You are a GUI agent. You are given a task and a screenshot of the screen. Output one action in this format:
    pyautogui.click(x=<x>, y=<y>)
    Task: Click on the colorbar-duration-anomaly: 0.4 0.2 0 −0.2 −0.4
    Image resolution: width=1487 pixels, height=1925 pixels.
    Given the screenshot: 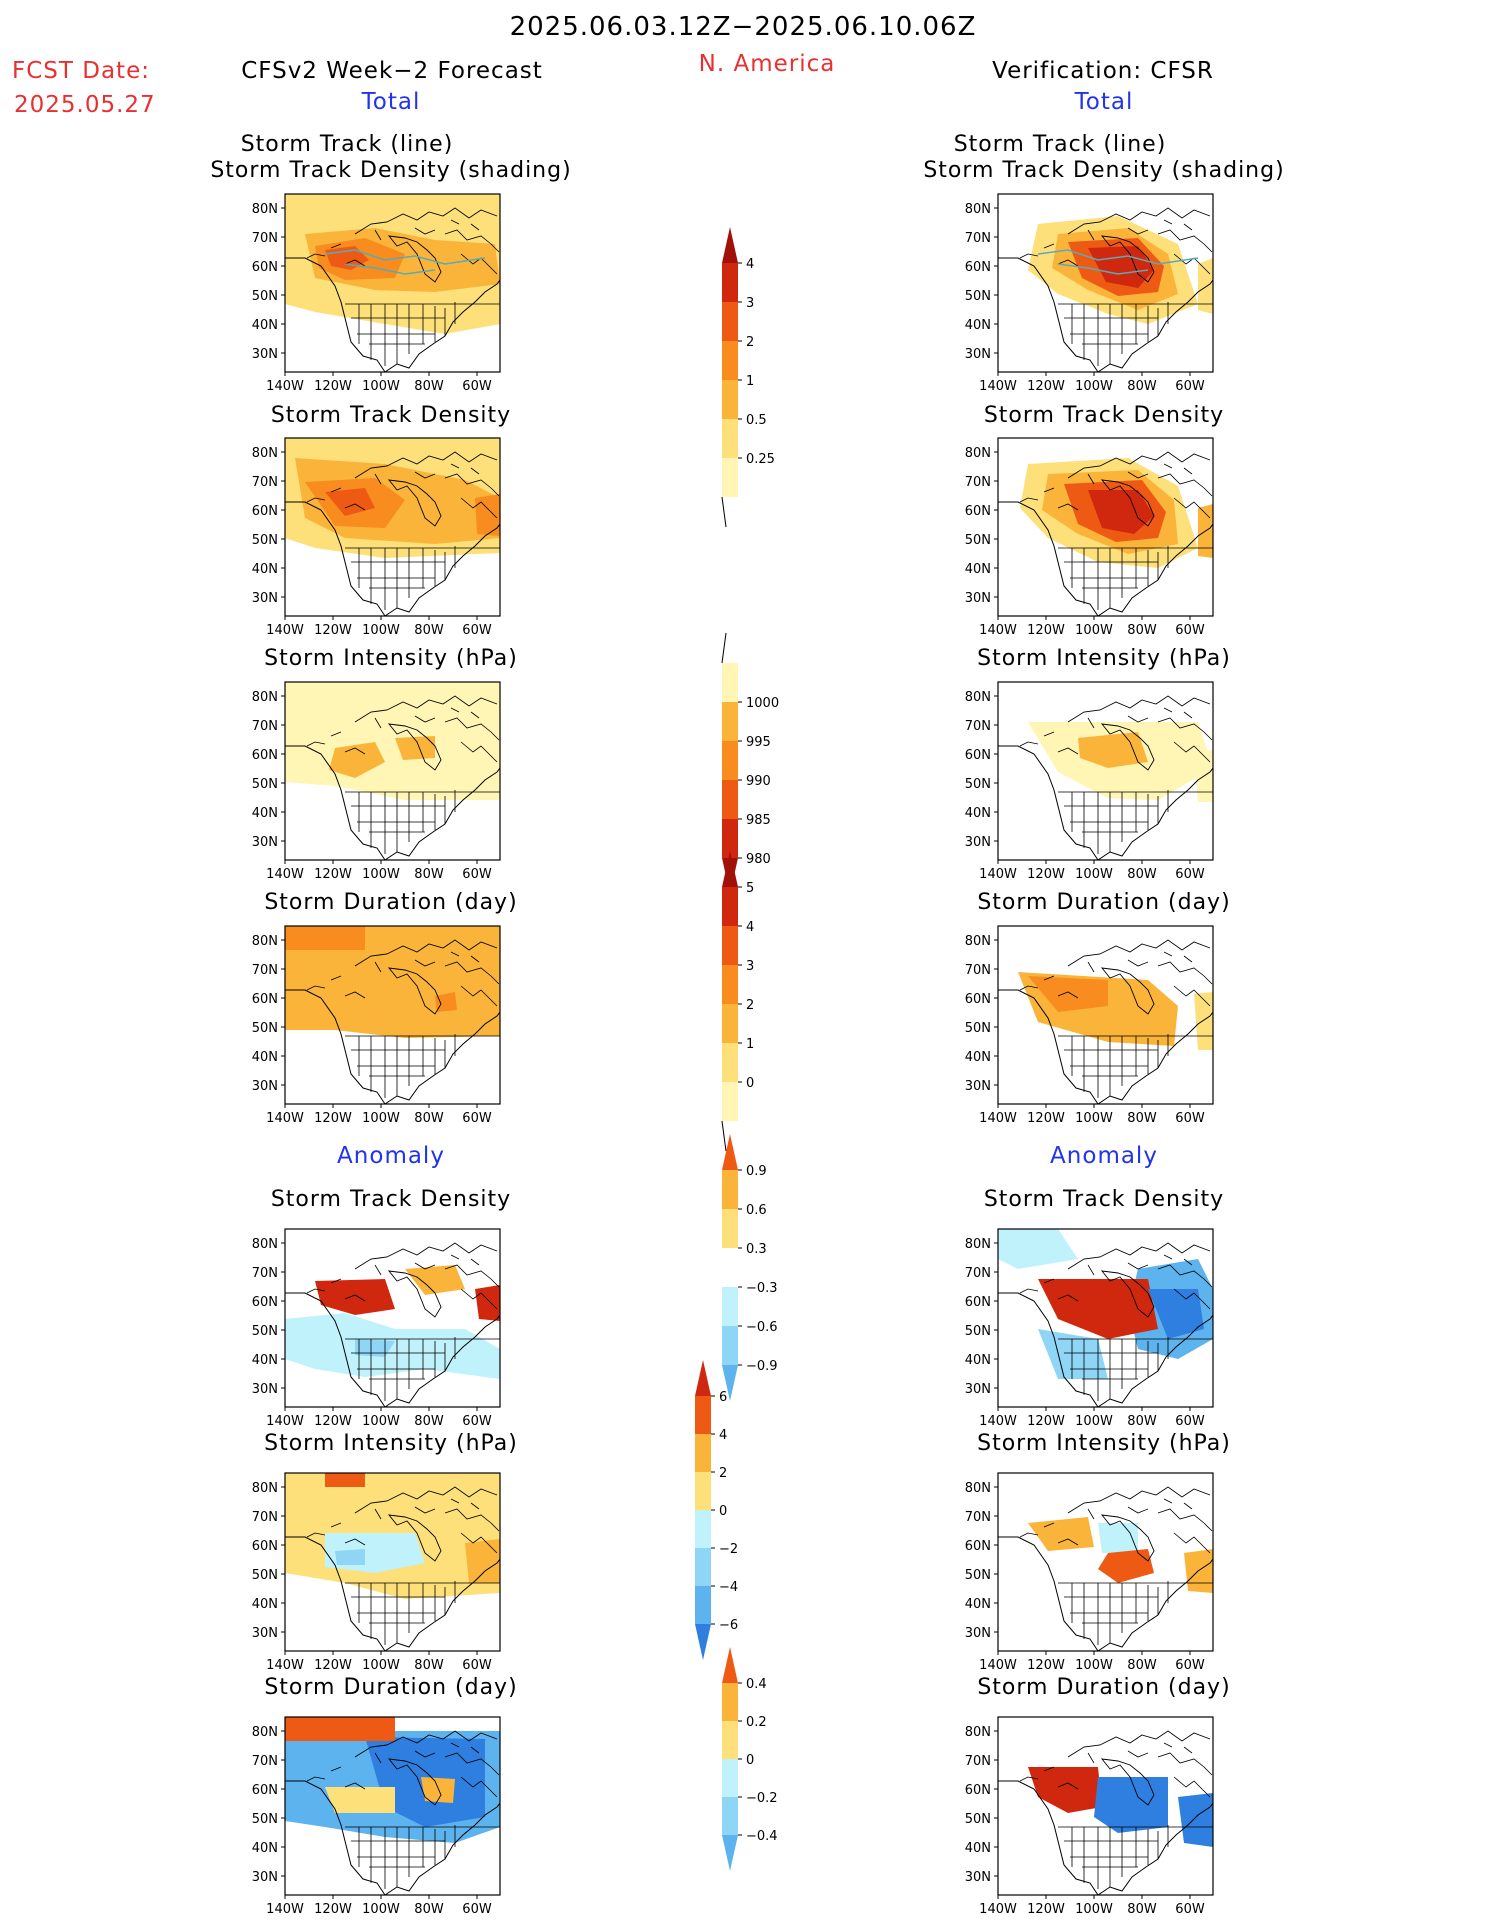 What is the action you would take?
    pyautogui.click(x=750, y=1759)
    